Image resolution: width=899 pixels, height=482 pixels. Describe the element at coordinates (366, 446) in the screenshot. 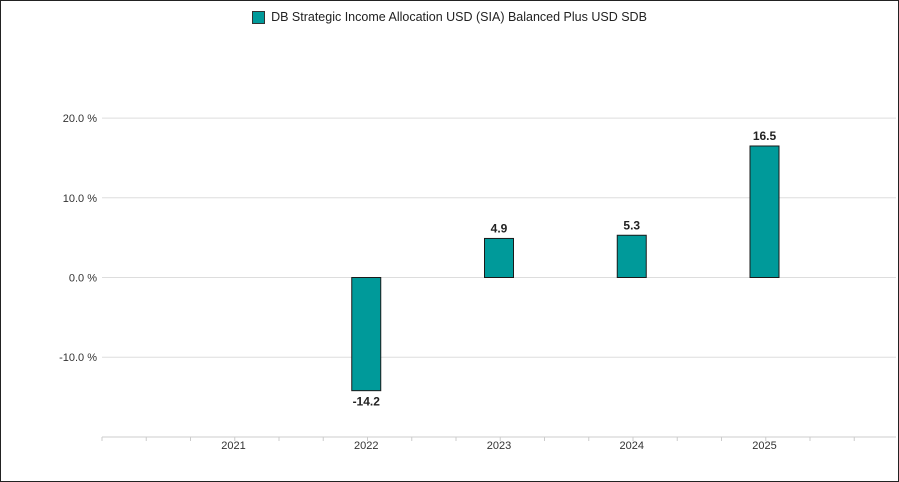

I see `x-tick-label: 2022` at that location.